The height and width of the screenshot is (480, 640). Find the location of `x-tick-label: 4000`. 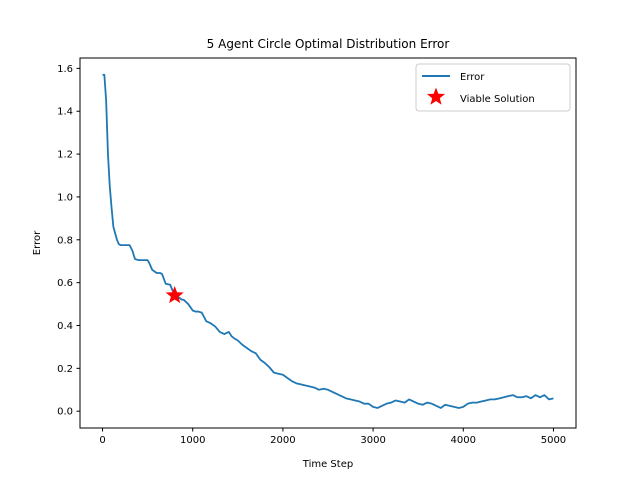

x-tick-label: 4000 is located at coordinates (463, 440).